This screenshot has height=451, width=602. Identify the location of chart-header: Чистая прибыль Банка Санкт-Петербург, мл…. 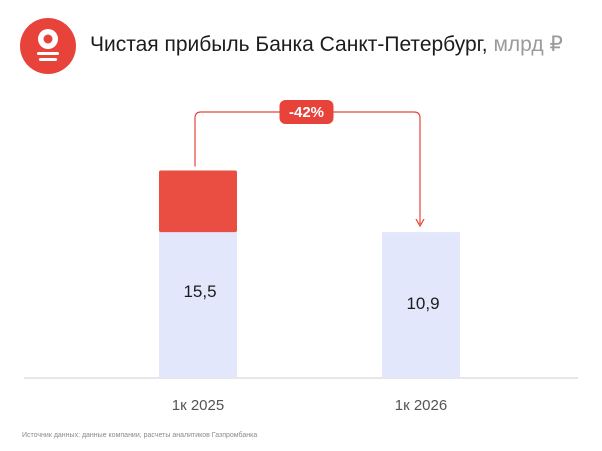
(300, 46).